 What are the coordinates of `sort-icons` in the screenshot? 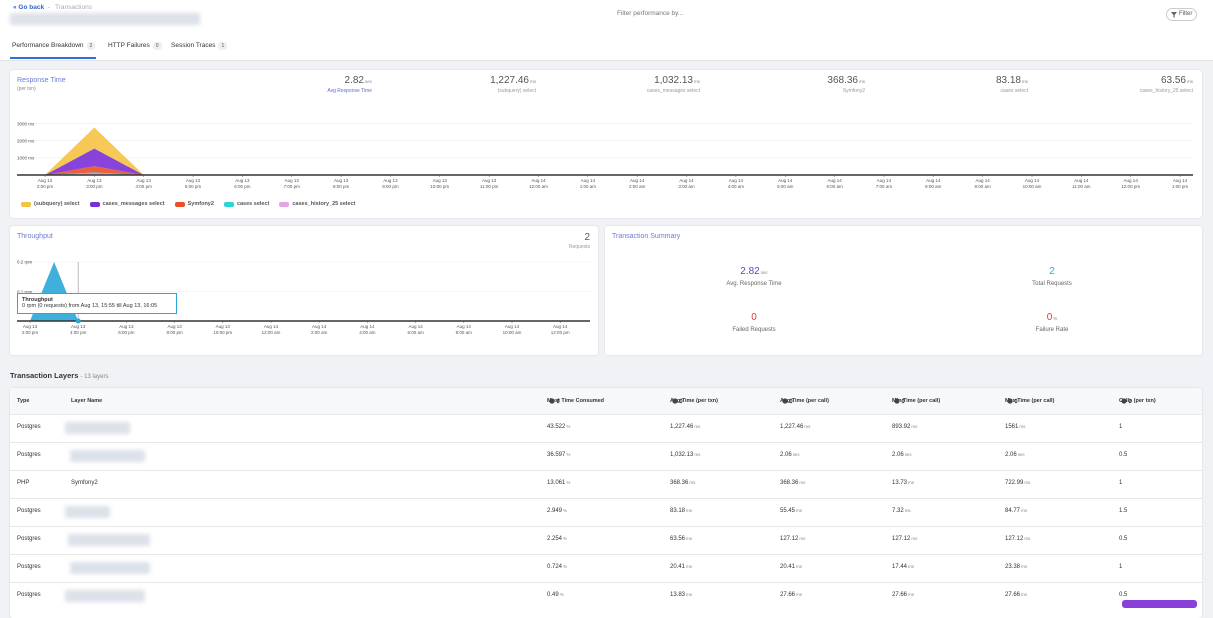 It's located at (1126, 401).